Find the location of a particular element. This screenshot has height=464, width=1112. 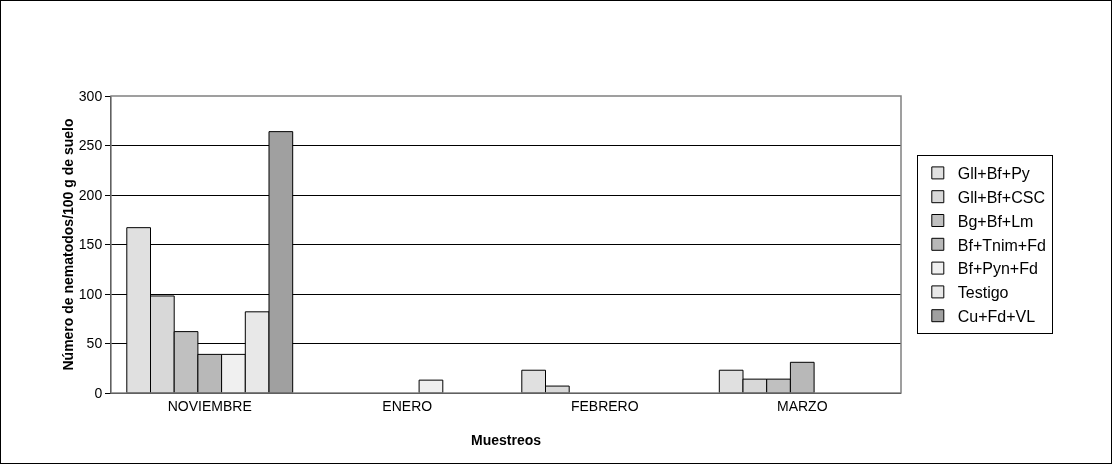

y-tick-label: 300 is located at coordinates (90, 95).